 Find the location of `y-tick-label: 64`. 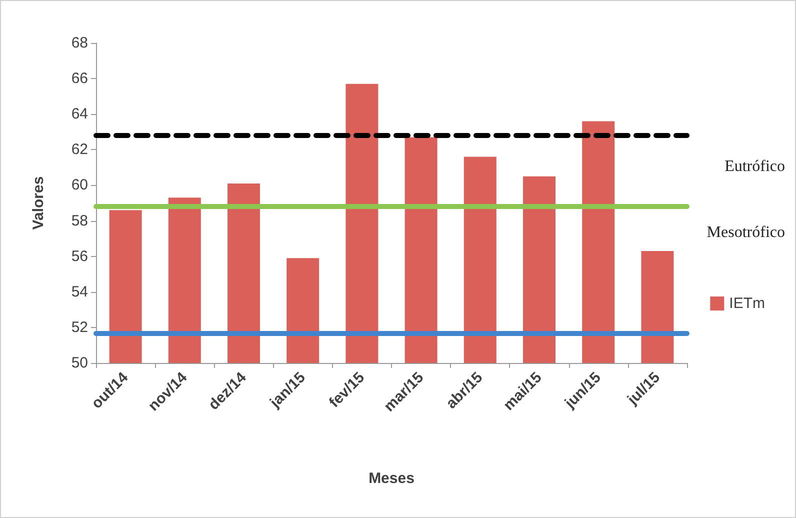

y-tick-label: 64 is located at coordinates (79, 114).